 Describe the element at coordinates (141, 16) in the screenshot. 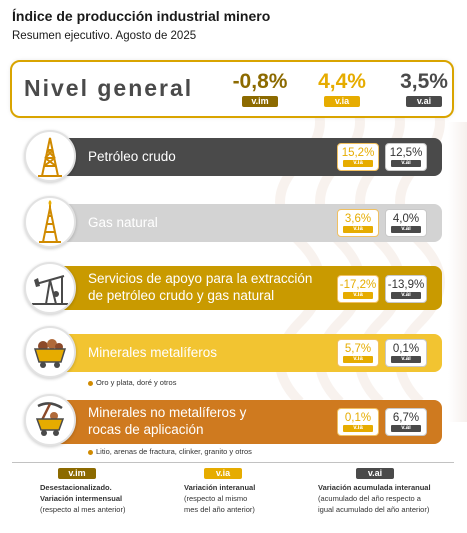

I see `page-title: Índice de producción industrial minero` at that location.